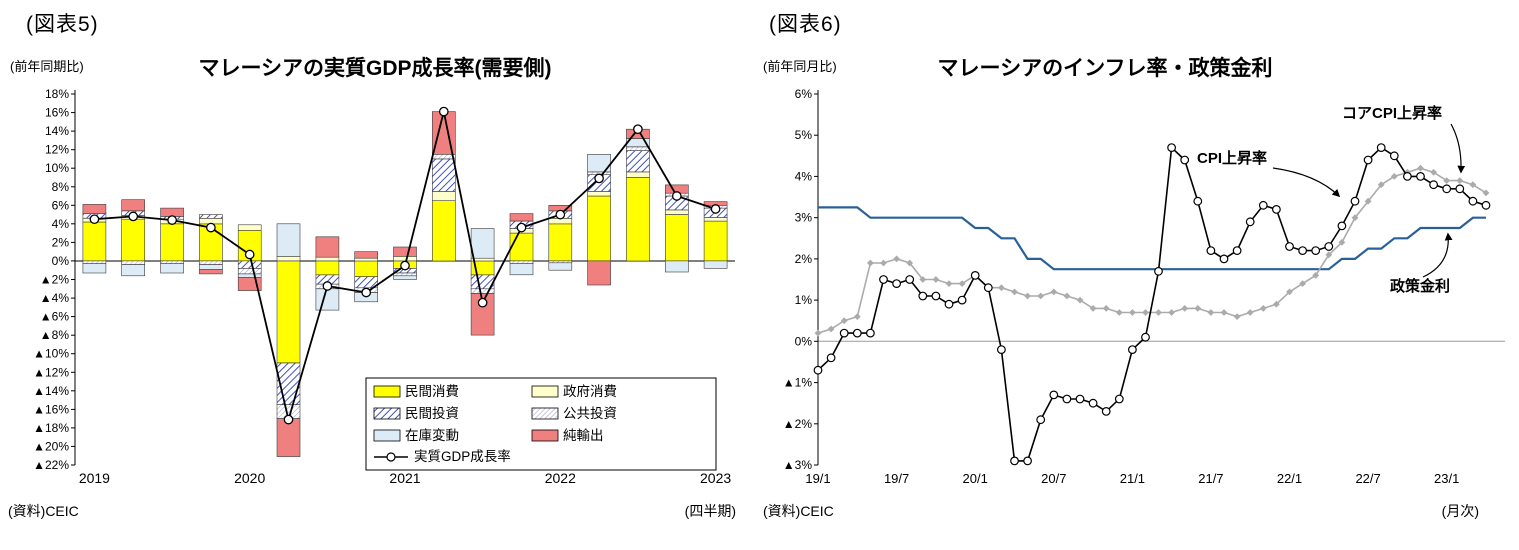 The image size is (1519, 550). I want to click on svg-text: 在庫変動, so click(432, 435).